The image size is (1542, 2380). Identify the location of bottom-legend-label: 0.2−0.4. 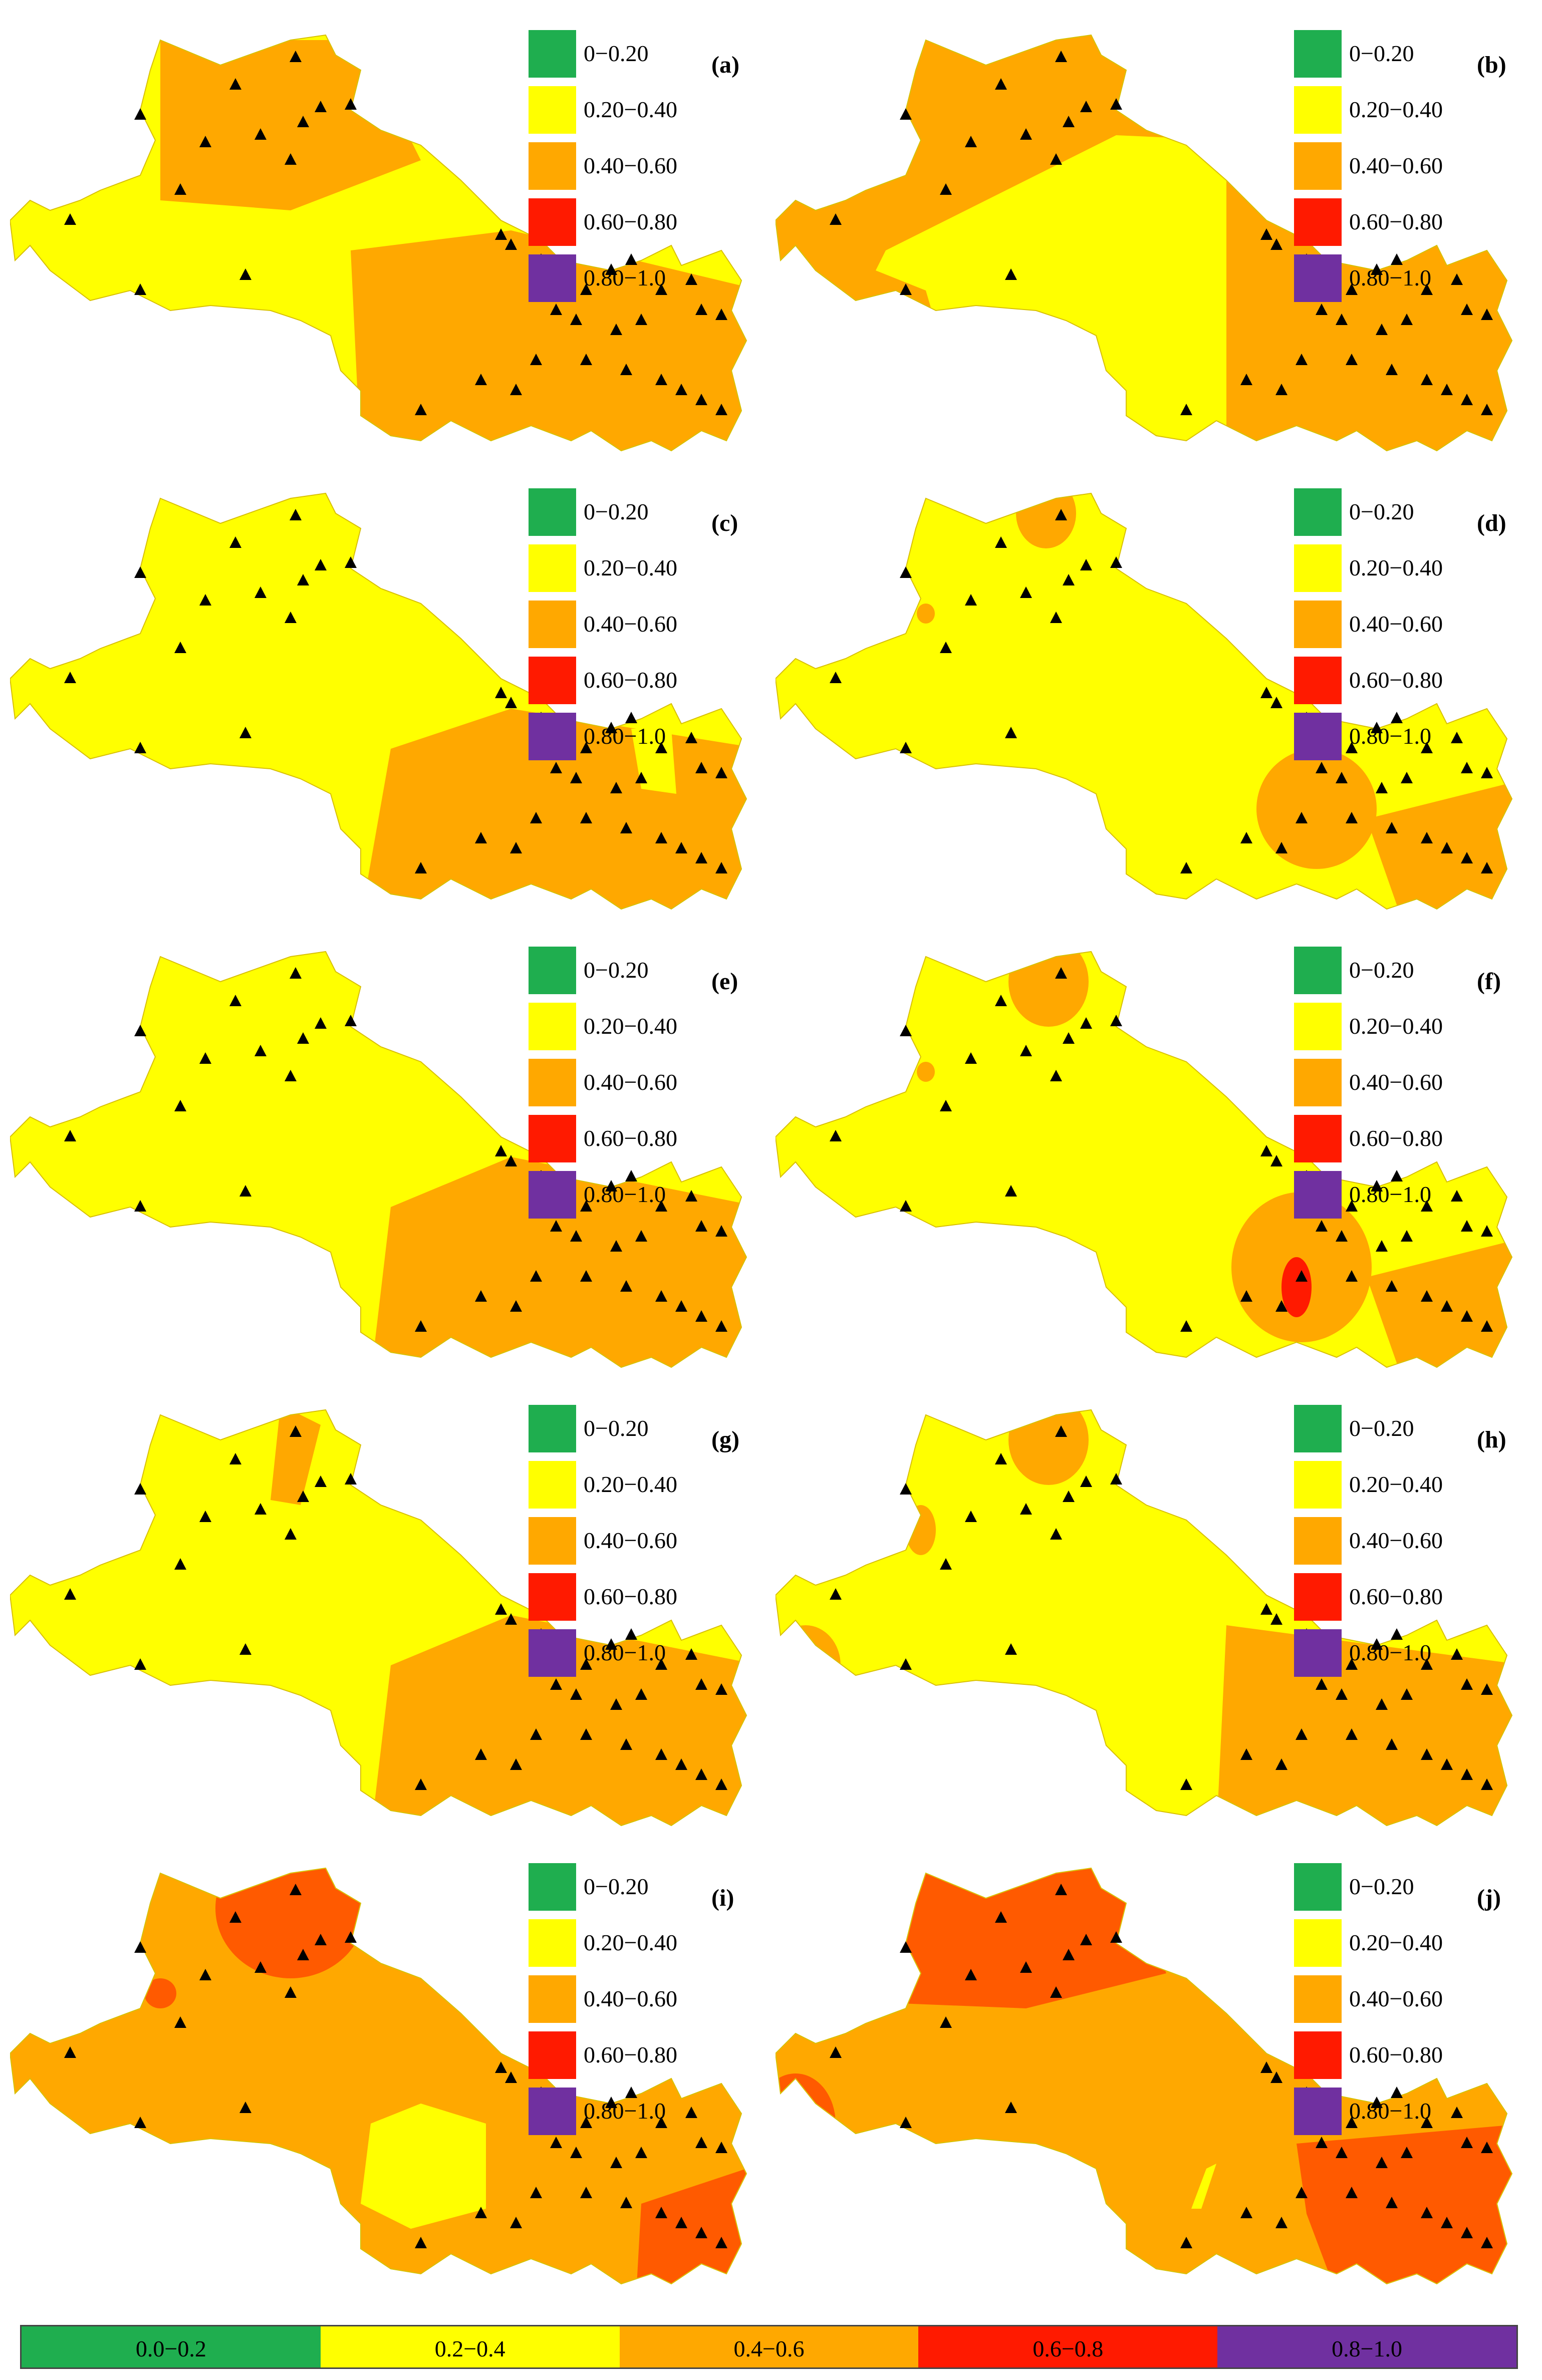
(470, 2348).